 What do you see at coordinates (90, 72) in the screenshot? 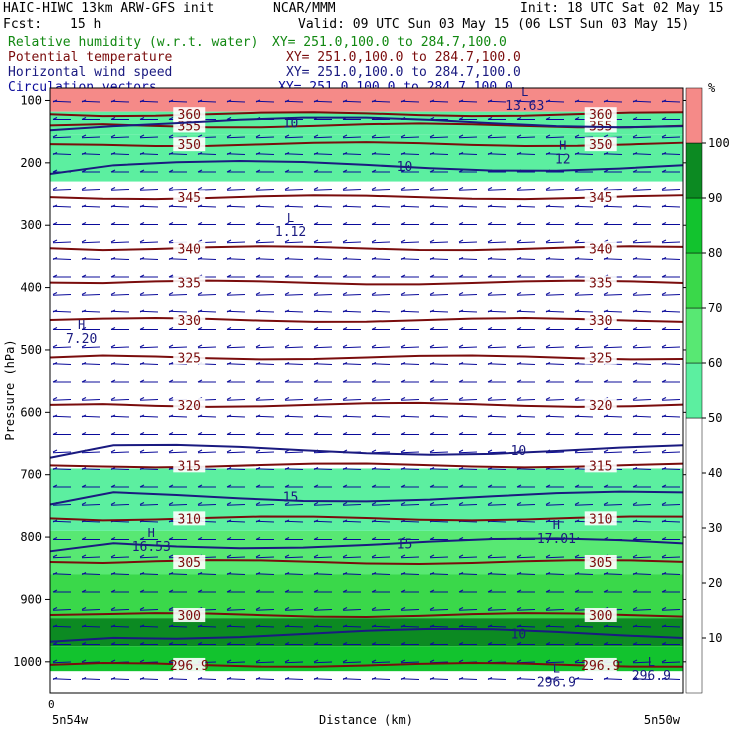
I see `field-wind-name: Horizontal wind speed` at bounding box center [90, 72].